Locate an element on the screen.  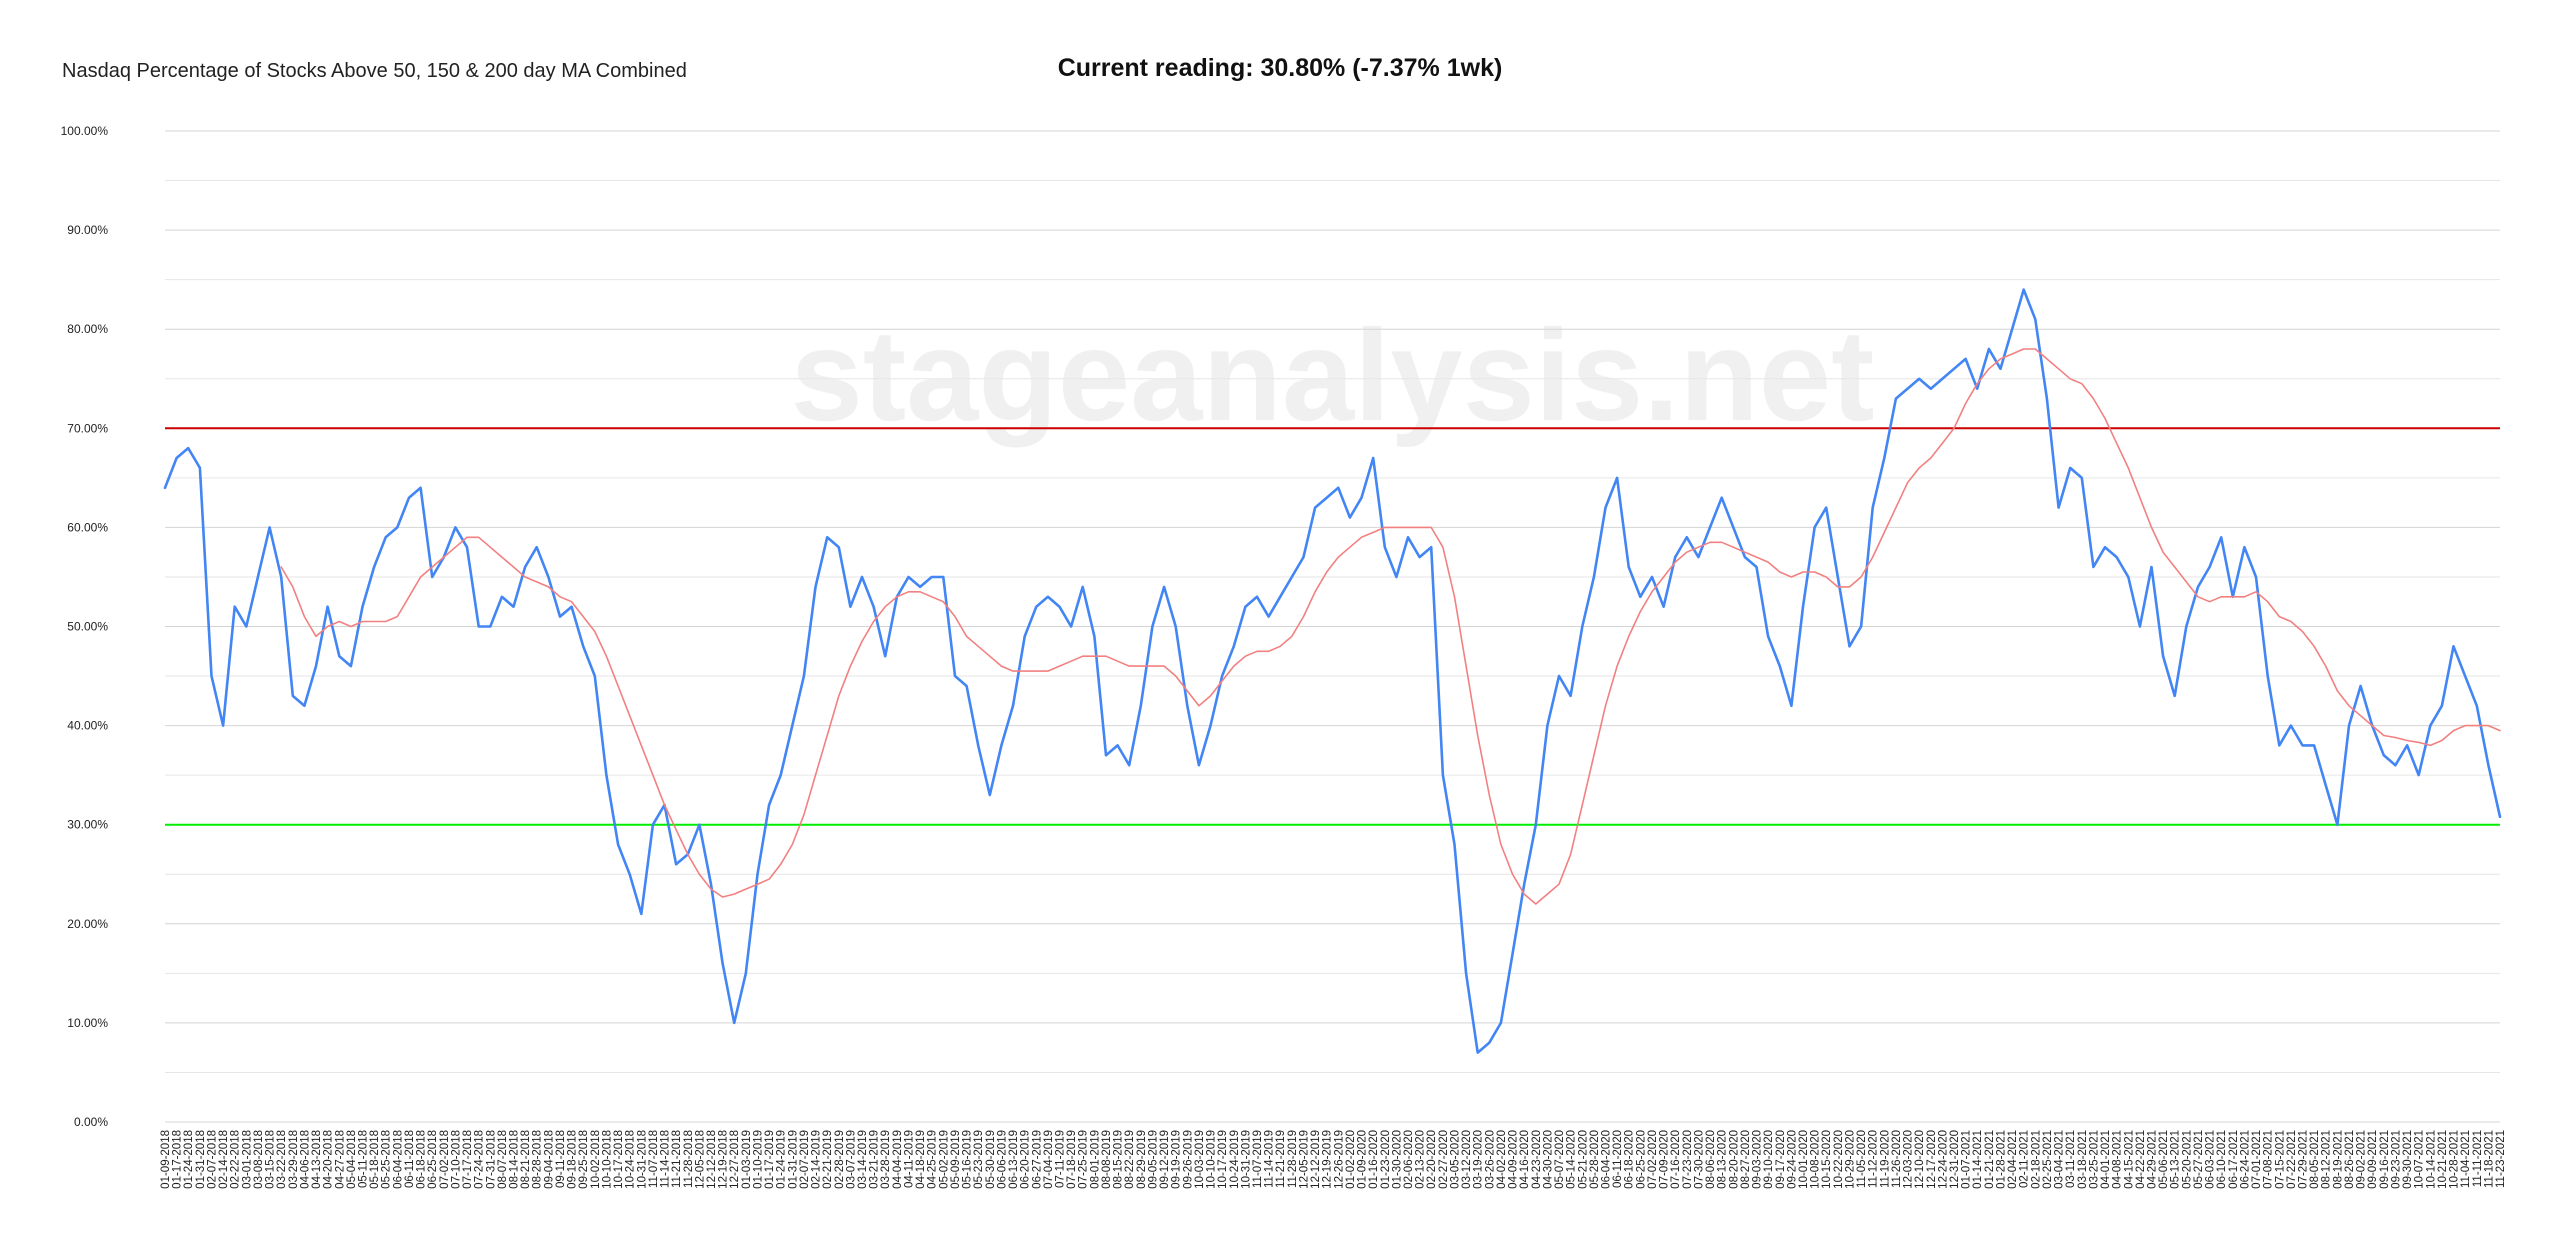
x-tick-label: 04-30-2020 is located at coordinates (1548, 1159).